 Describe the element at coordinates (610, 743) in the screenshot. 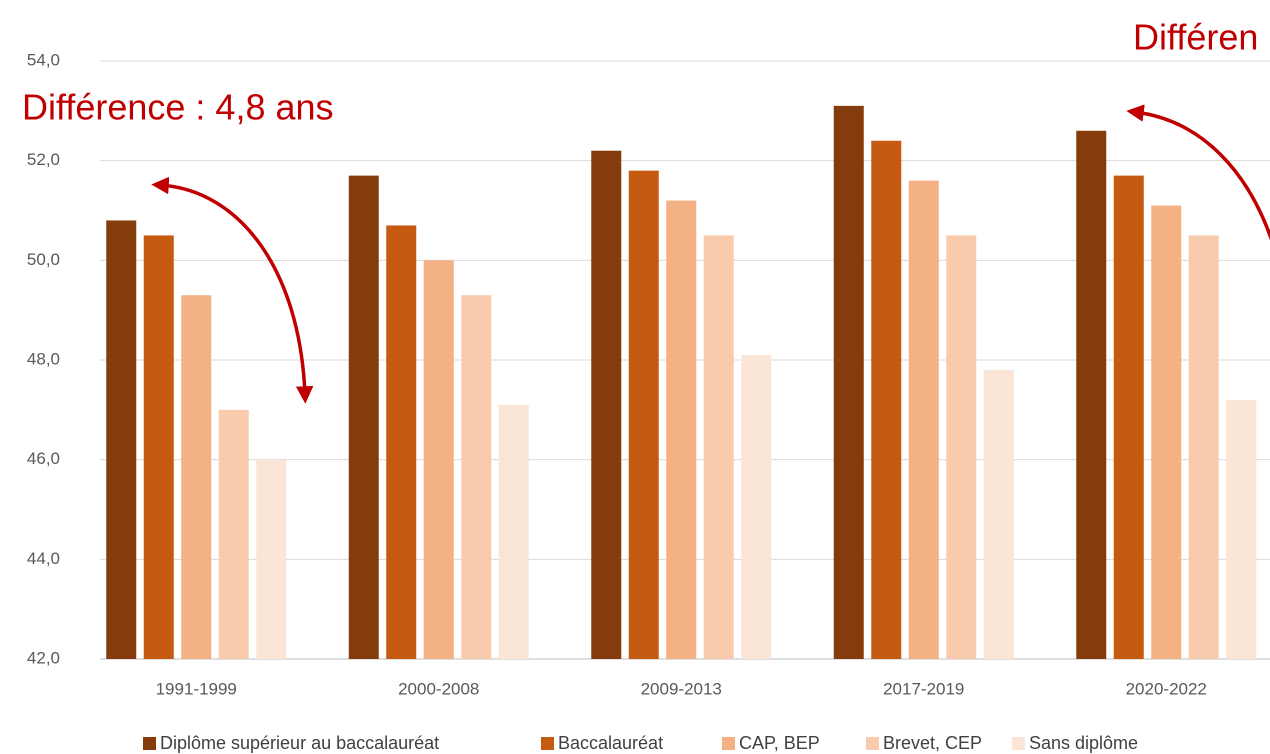

I see `legend-label: Baccalauréat` at that location.